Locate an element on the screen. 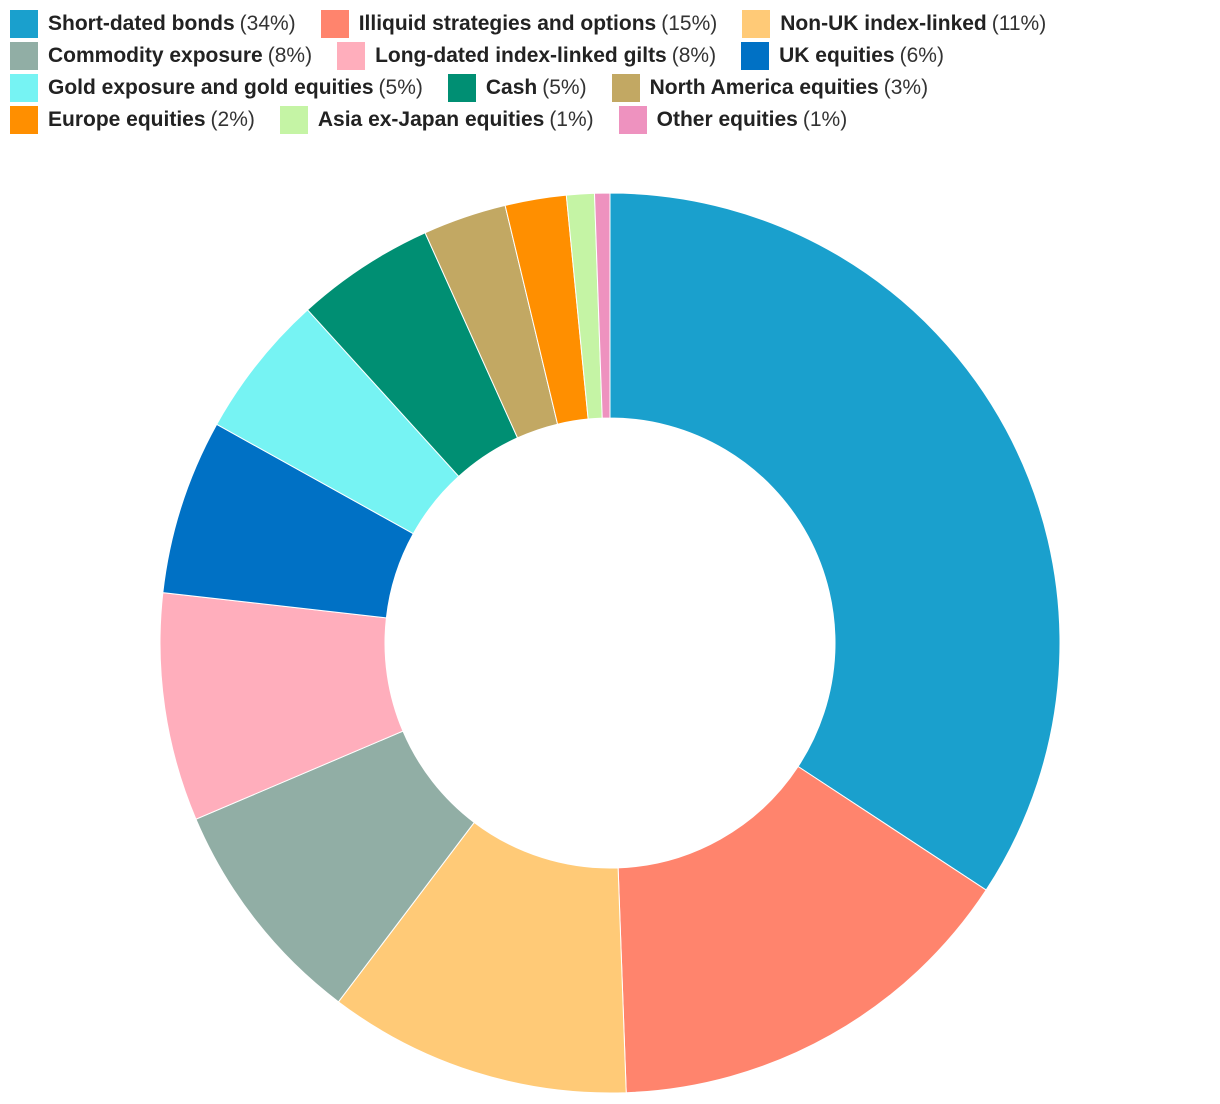 The image size is (1220, 1104). legend-item: Other equities (1%) is located at coordinates (733, 120).